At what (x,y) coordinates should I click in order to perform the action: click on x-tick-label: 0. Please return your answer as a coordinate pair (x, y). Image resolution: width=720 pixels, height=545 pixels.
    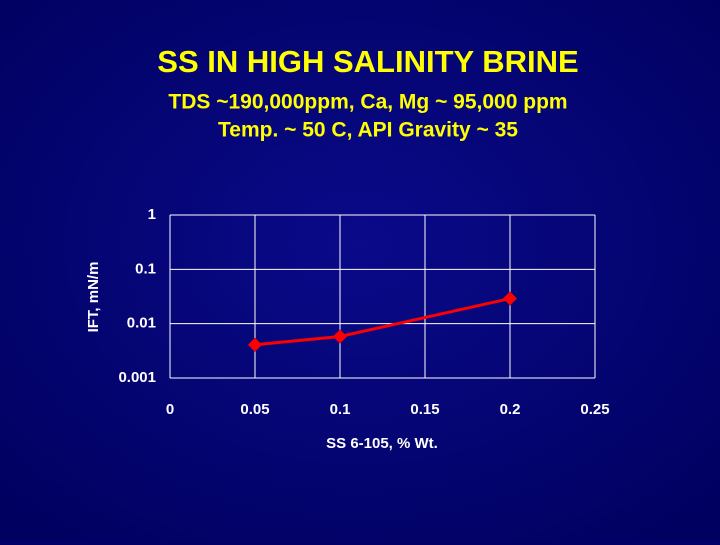
    Looking at the image, I should click on (170, 409).